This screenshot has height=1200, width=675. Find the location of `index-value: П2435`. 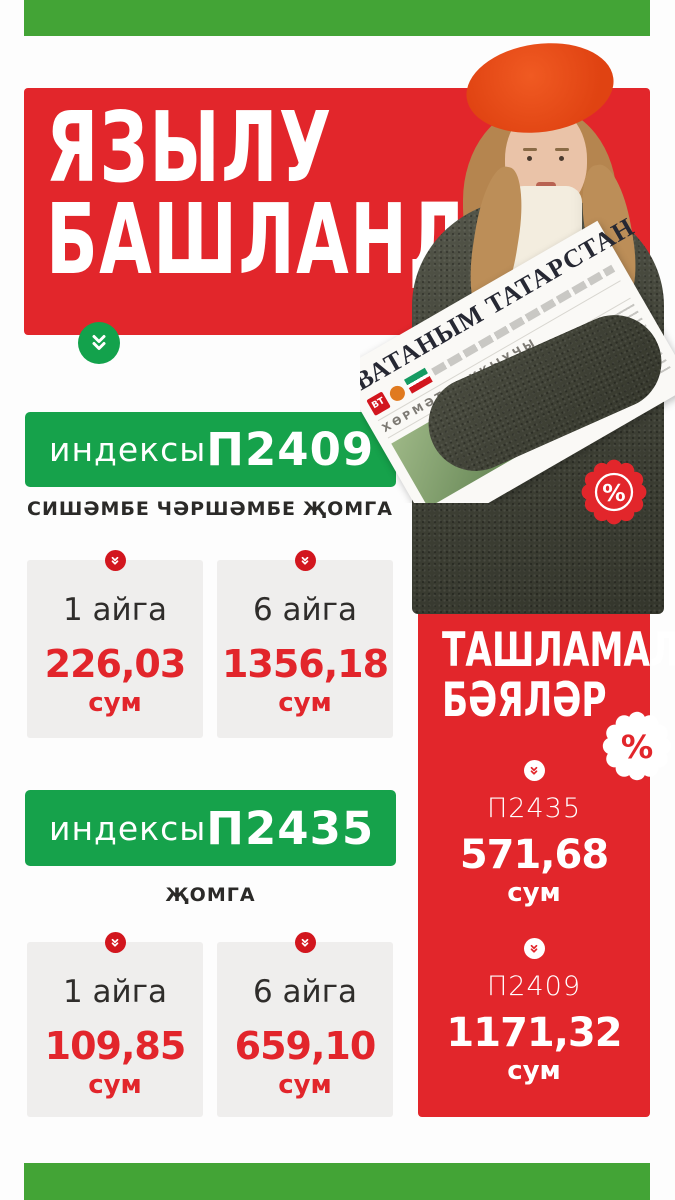

index-value: П2435 is located at coordinates (290, 828).